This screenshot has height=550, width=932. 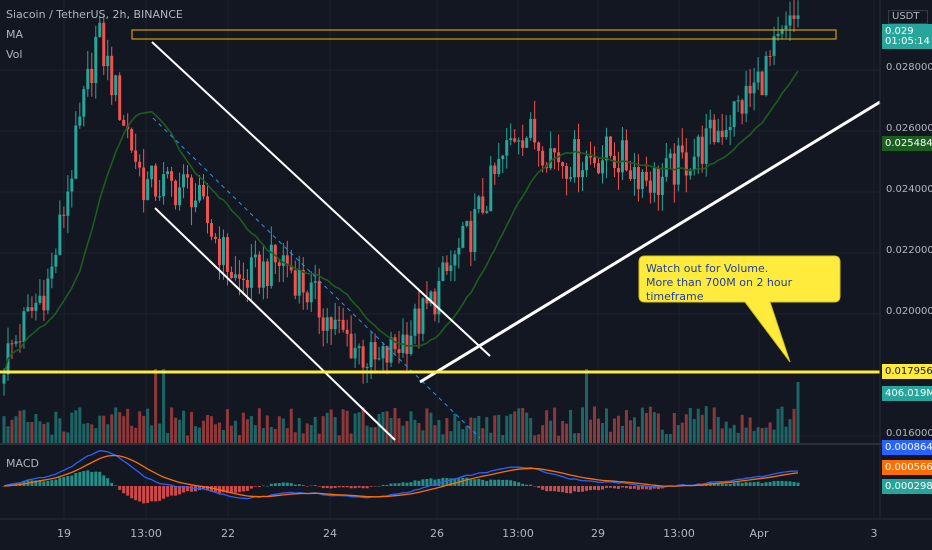 I want to click on time-axis: 19 13:00 22 24 26 13:00 29 13:00 Apr 3, so click(x=467, y=533).